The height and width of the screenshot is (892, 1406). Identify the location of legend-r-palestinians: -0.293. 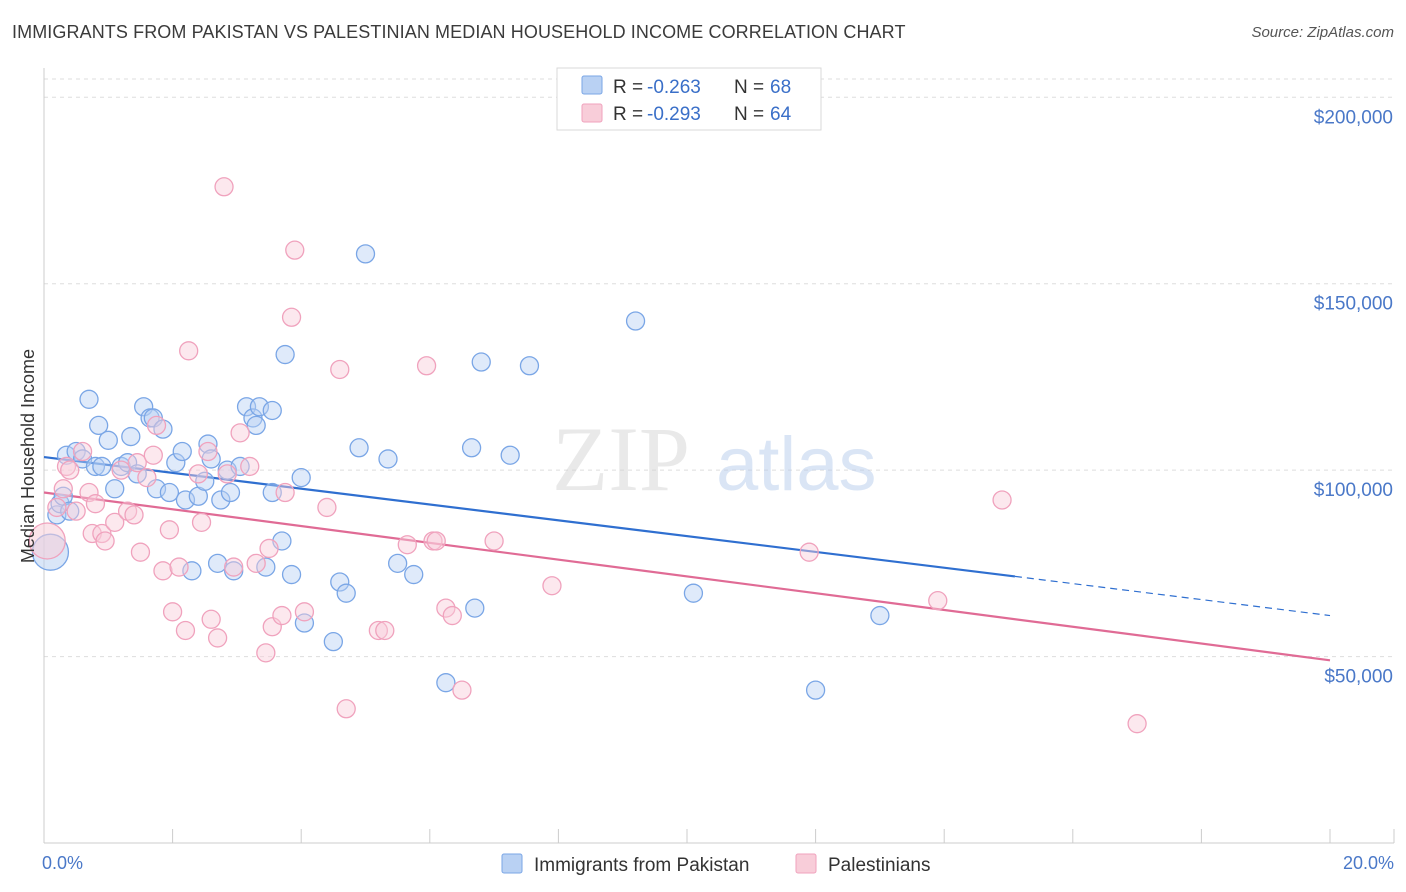
(674, 114).